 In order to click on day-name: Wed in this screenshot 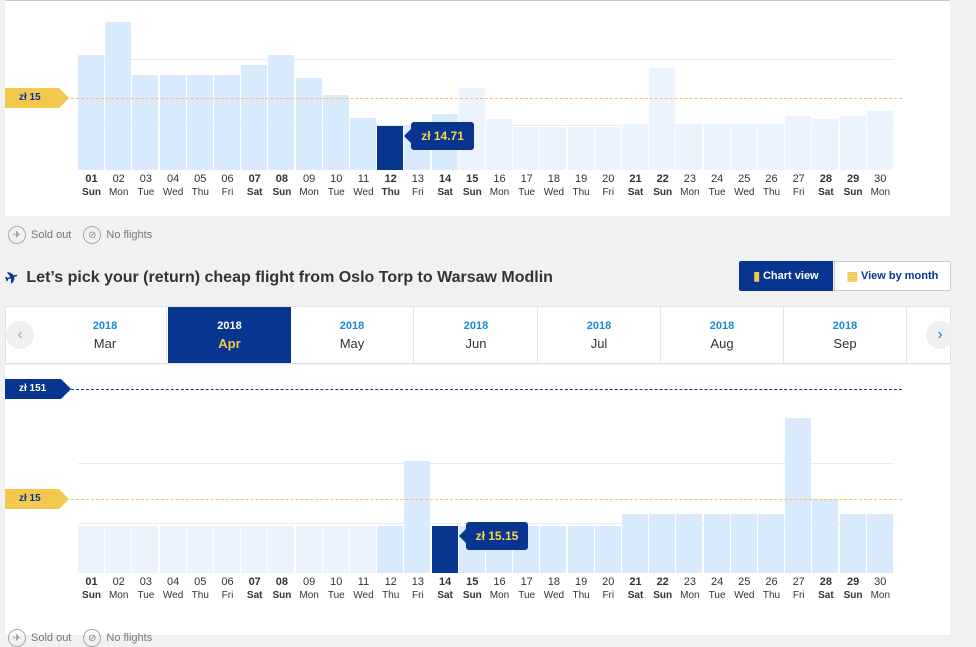, I will do `click(173, 595)`.